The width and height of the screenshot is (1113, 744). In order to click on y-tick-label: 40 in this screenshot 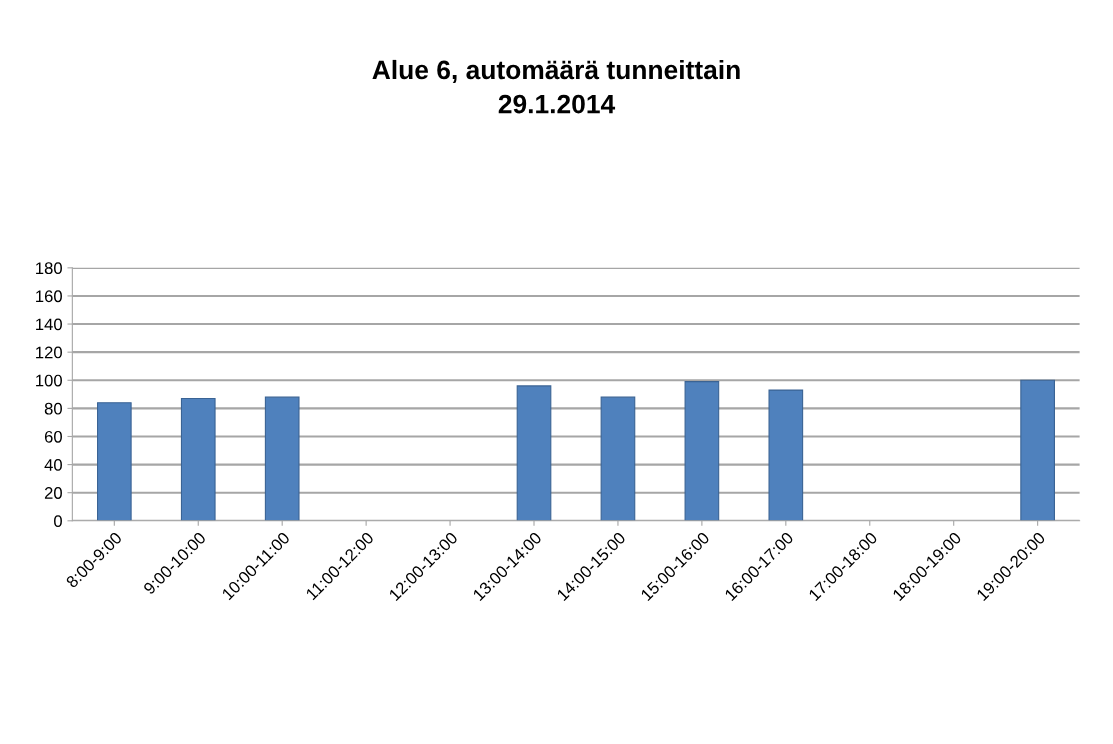, I will do `click(53, 464)`.